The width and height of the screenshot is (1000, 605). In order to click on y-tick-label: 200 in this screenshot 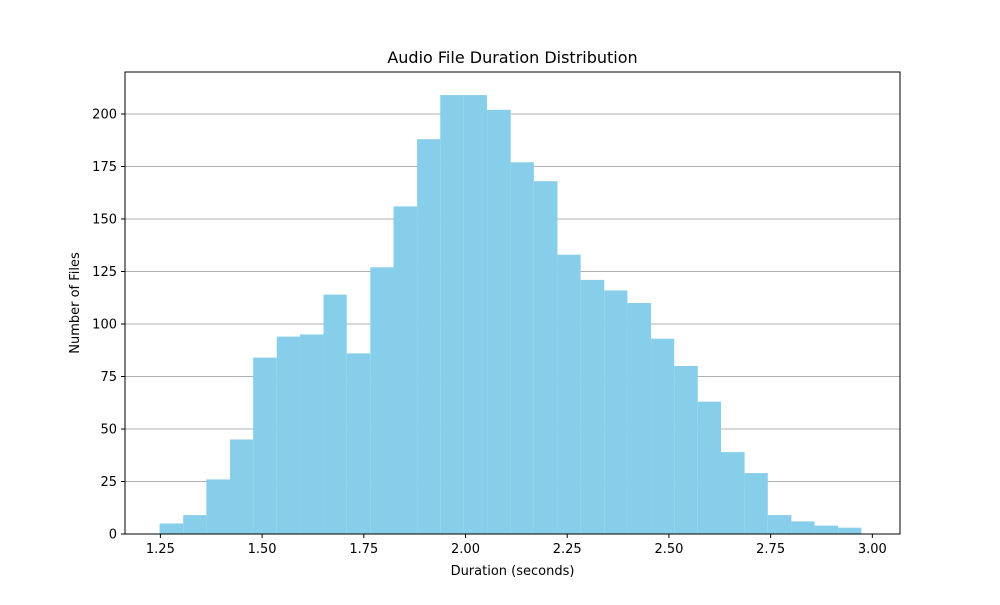, I will do `click(104, 115)`.